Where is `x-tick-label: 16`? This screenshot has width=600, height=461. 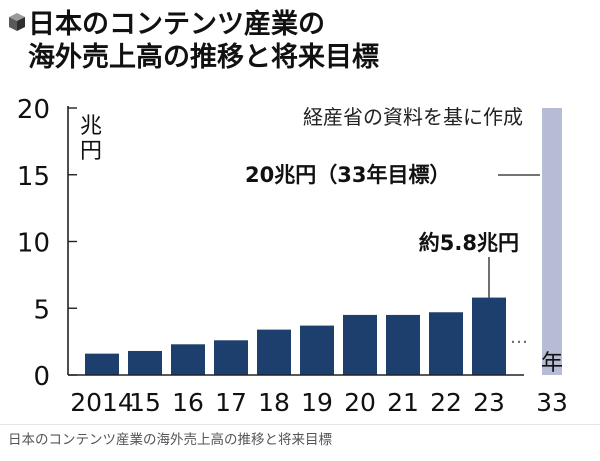
x-tick-label: 16 is located at coordinates (188, 402).